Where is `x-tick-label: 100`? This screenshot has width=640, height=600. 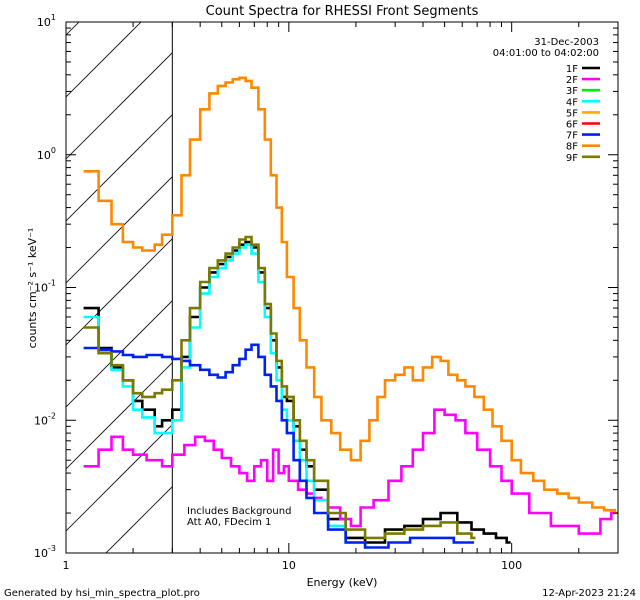
x-tick-label: 100 is located at coordinates (511, 565).